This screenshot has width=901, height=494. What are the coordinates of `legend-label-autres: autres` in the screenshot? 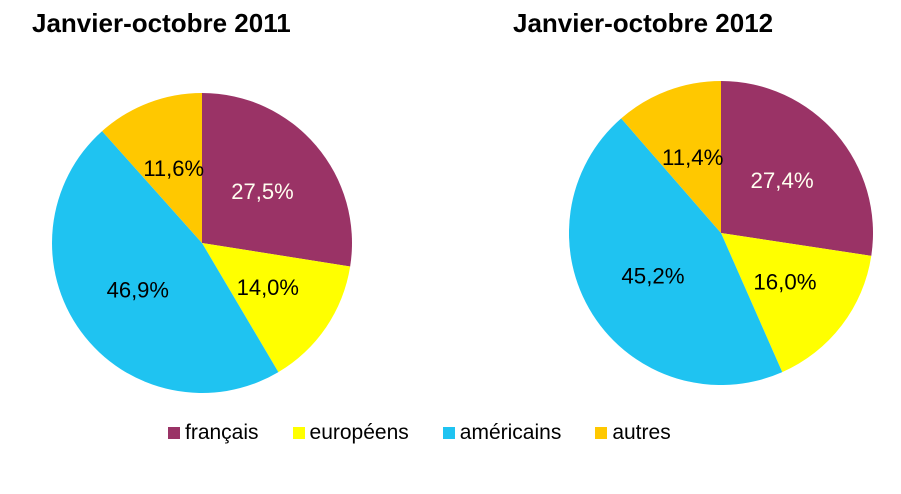 It's located at (641, 432).